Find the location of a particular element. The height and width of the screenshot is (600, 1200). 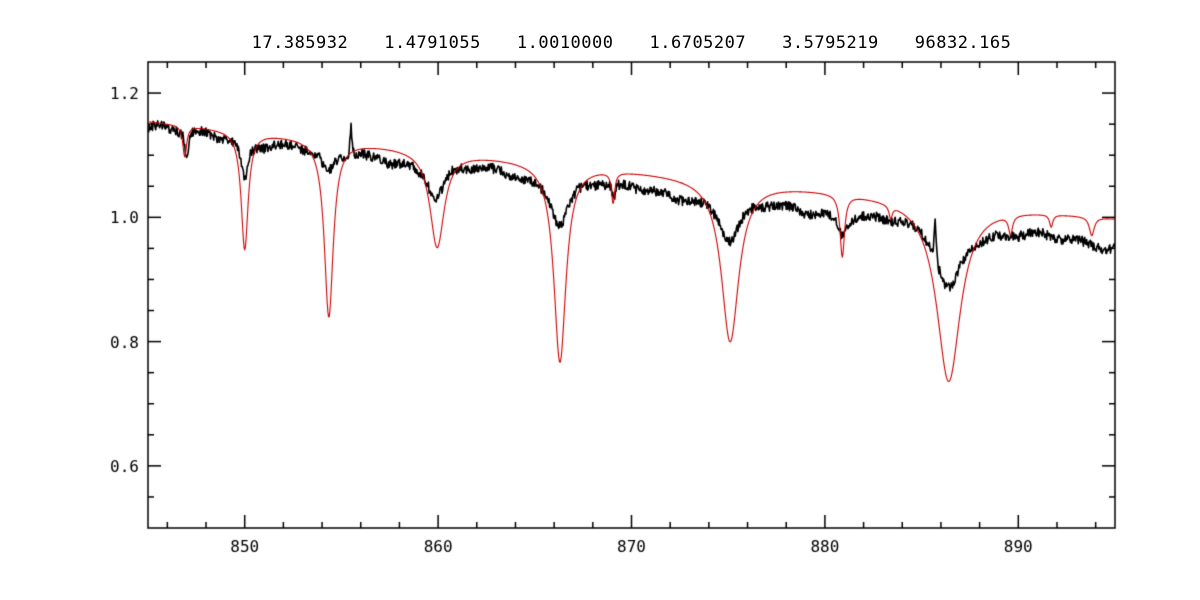

title-param-6: 96832.165 is located at coordinates (963, 43).